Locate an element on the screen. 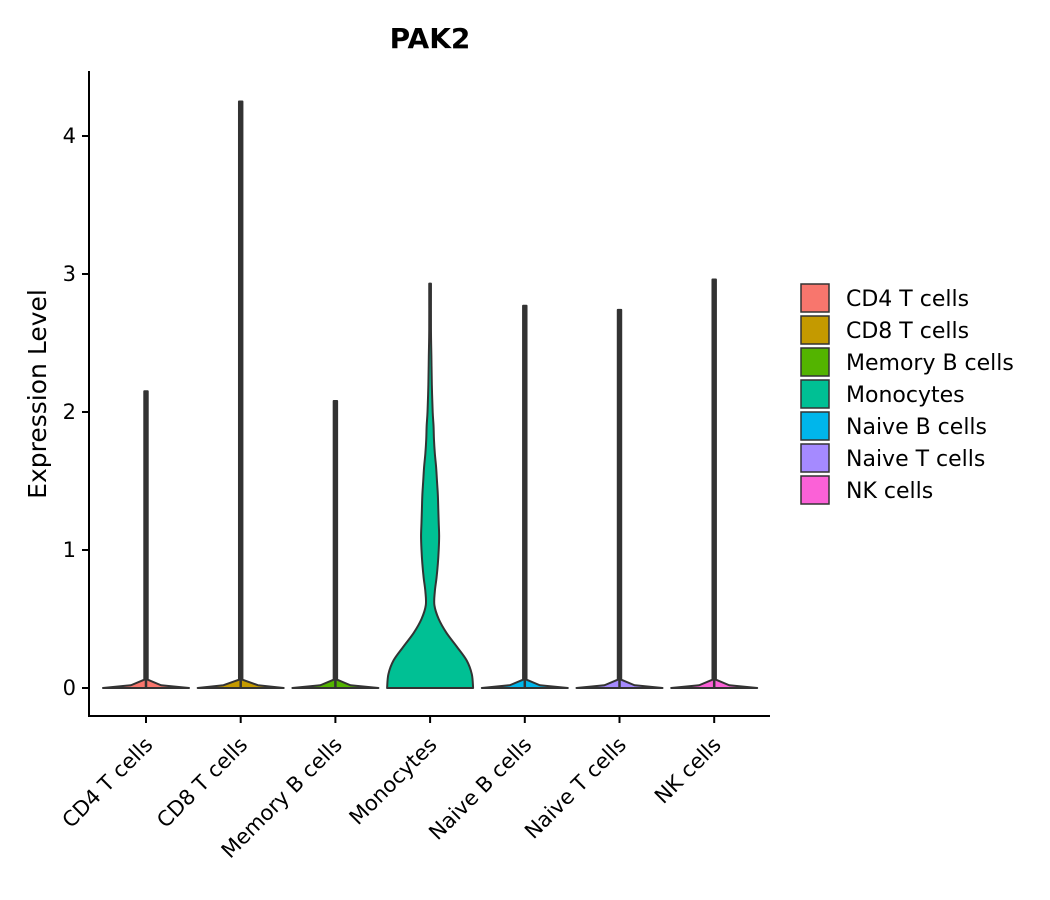 Image resolution: width=1050 pixels, height=900 pixels. y-tick-label: 1 is located at coordinates (69, 550).